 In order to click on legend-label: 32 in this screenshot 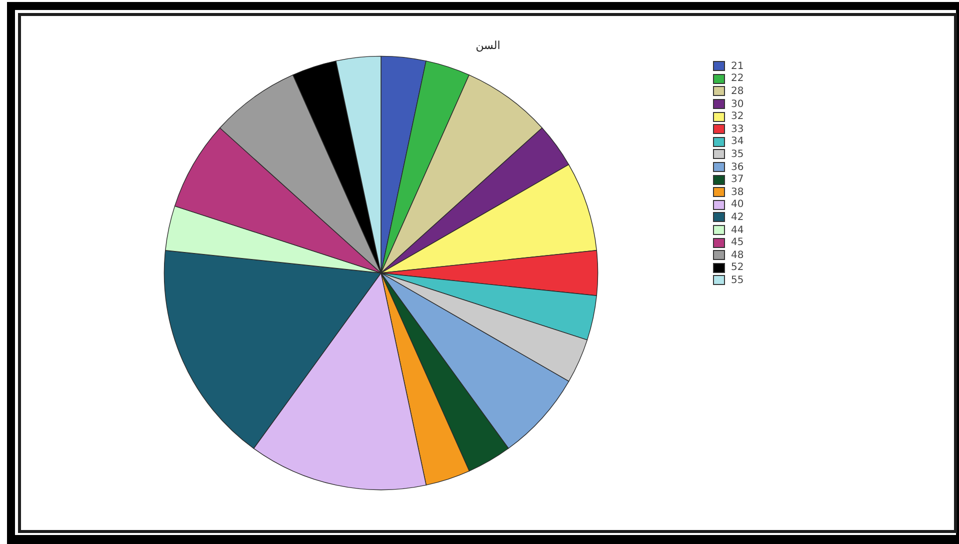, I will do `click(737, 116)`.